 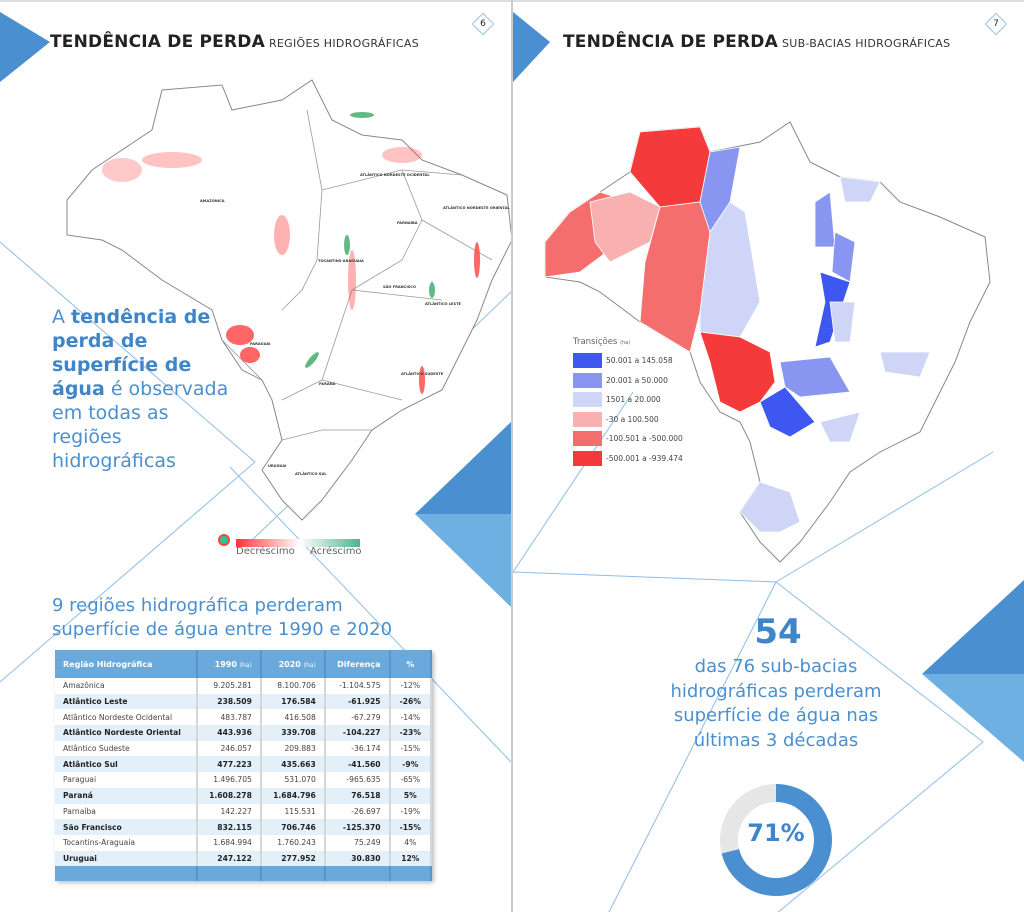 I want to click on table-cell: São Francisco, so click(x=126, y=827).